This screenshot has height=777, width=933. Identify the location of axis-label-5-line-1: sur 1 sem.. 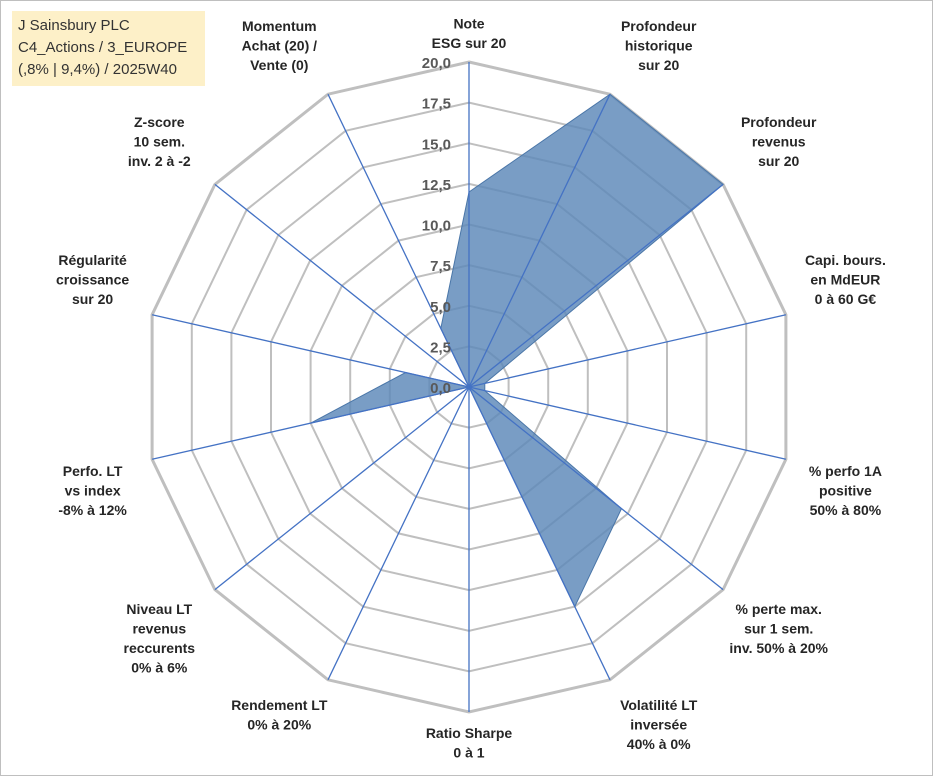
(778, 629).